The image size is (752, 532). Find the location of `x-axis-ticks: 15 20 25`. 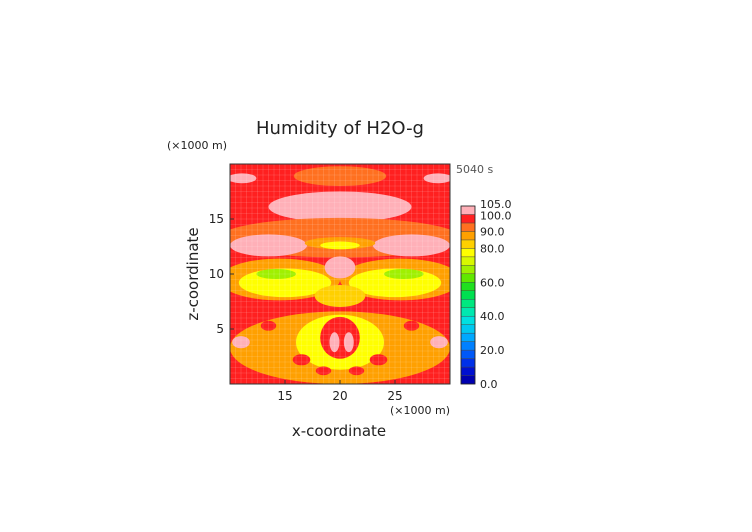

x-axis-ticks: 15 20 25 is located at coordinates (340, 391).